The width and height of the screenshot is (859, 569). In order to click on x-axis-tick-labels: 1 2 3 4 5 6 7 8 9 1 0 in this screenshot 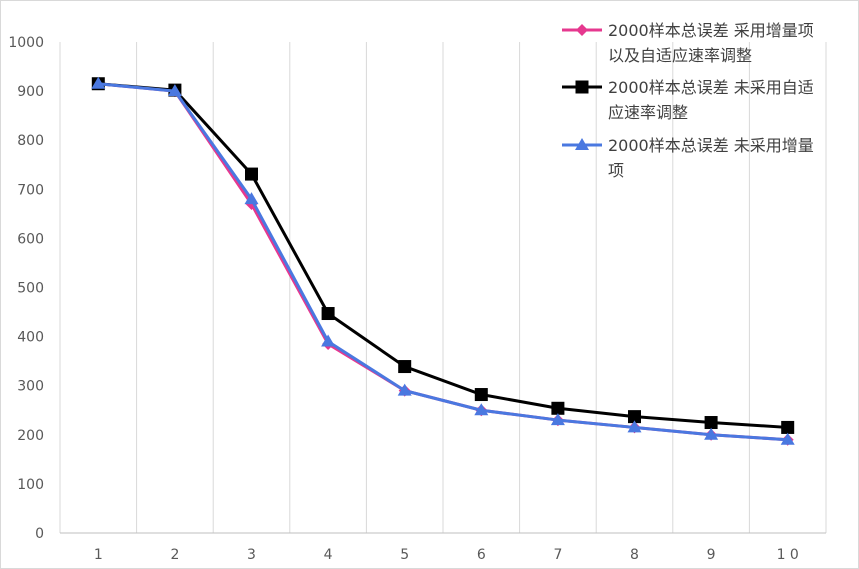, I will do `click(446, 555)`.